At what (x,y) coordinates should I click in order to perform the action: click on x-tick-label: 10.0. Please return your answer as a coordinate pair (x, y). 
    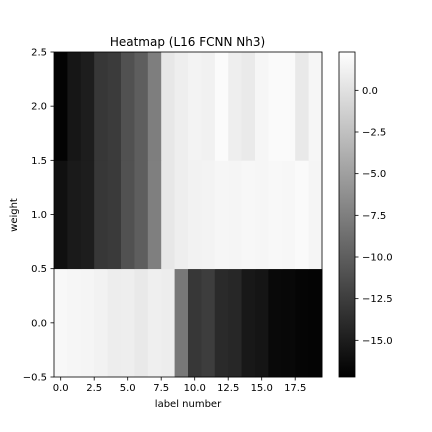
    Looking at the image, I should click on (195, 388).